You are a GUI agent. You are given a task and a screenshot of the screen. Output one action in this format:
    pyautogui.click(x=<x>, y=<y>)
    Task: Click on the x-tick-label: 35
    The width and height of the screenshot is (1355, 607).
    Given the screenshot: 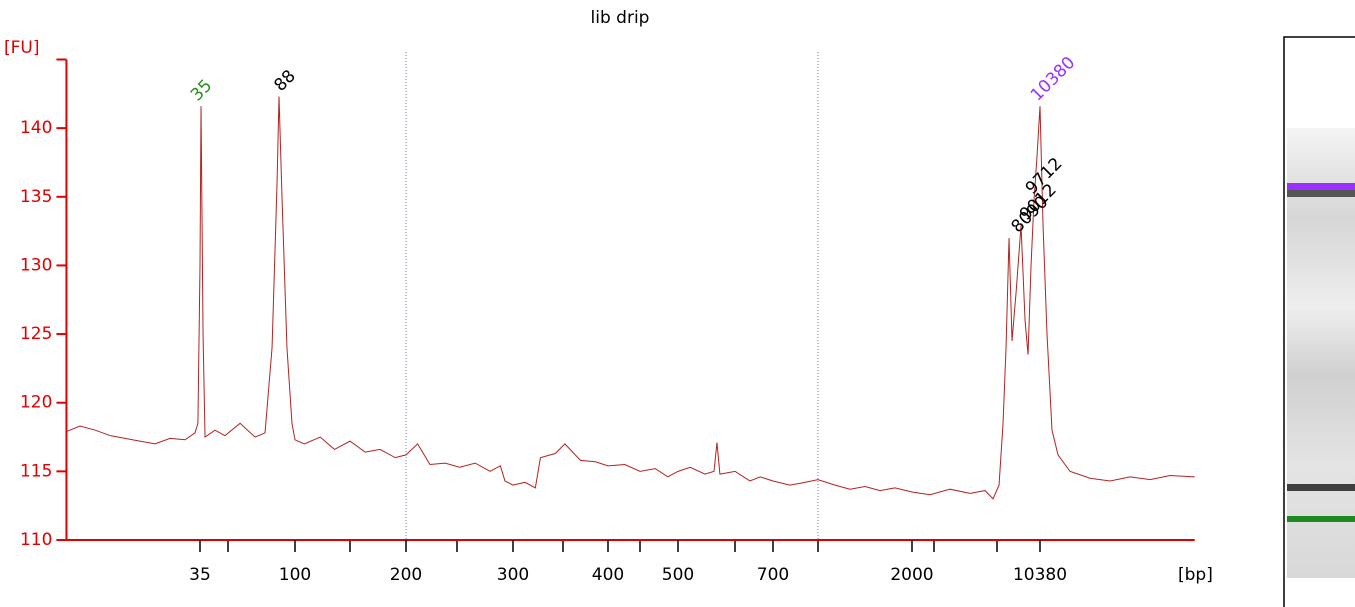 What is the action you would take?
    pyautogui.click(x=200, y=575)
    